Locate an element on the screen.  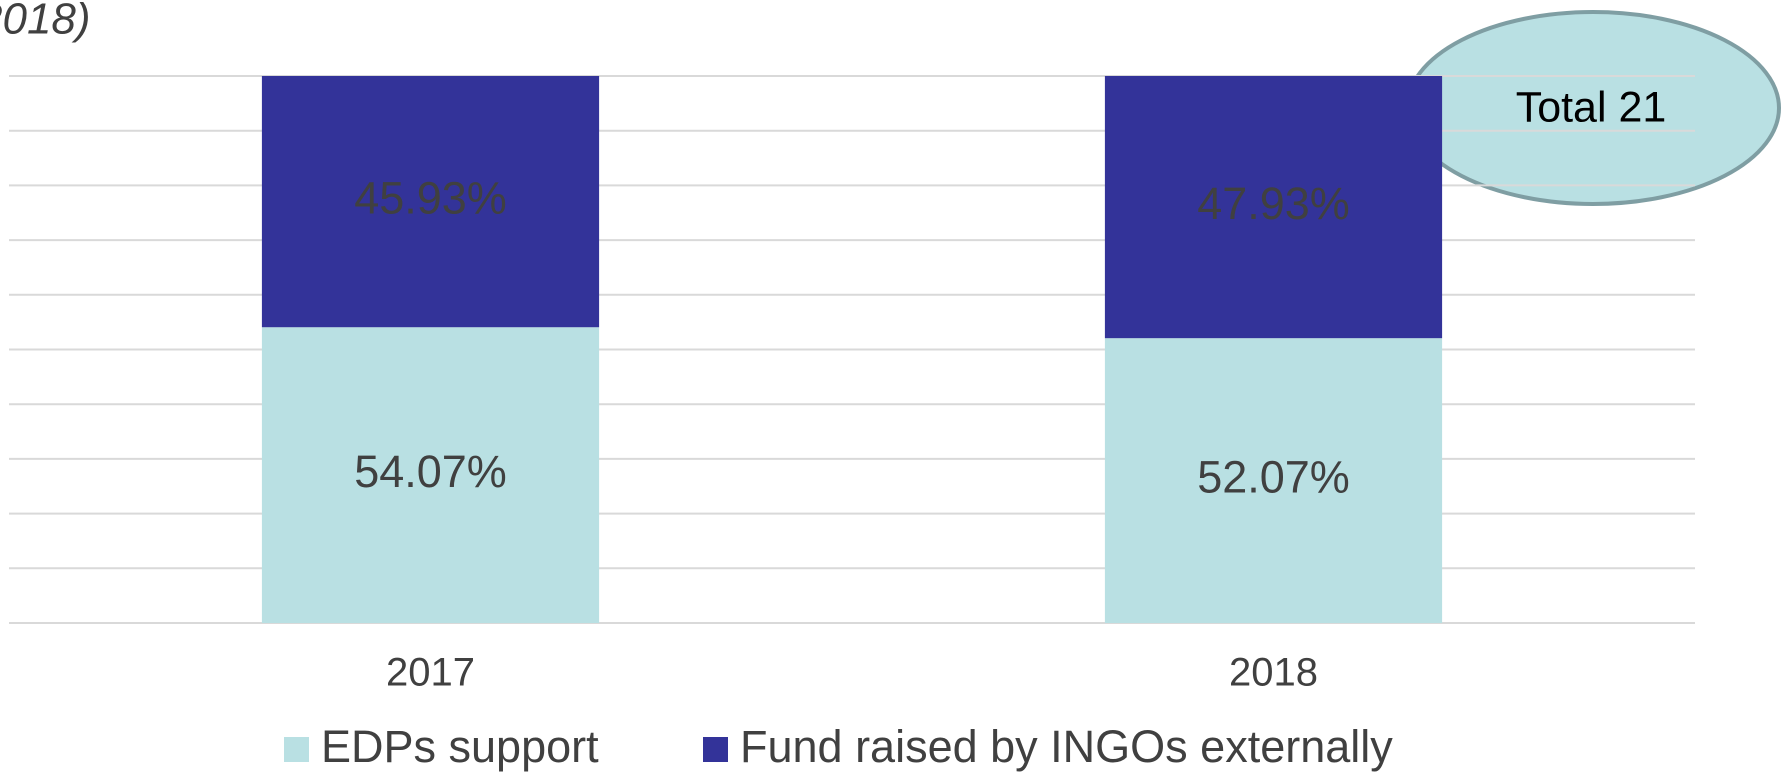
value-label: 47.93% is located at coordinates (1273, 203).